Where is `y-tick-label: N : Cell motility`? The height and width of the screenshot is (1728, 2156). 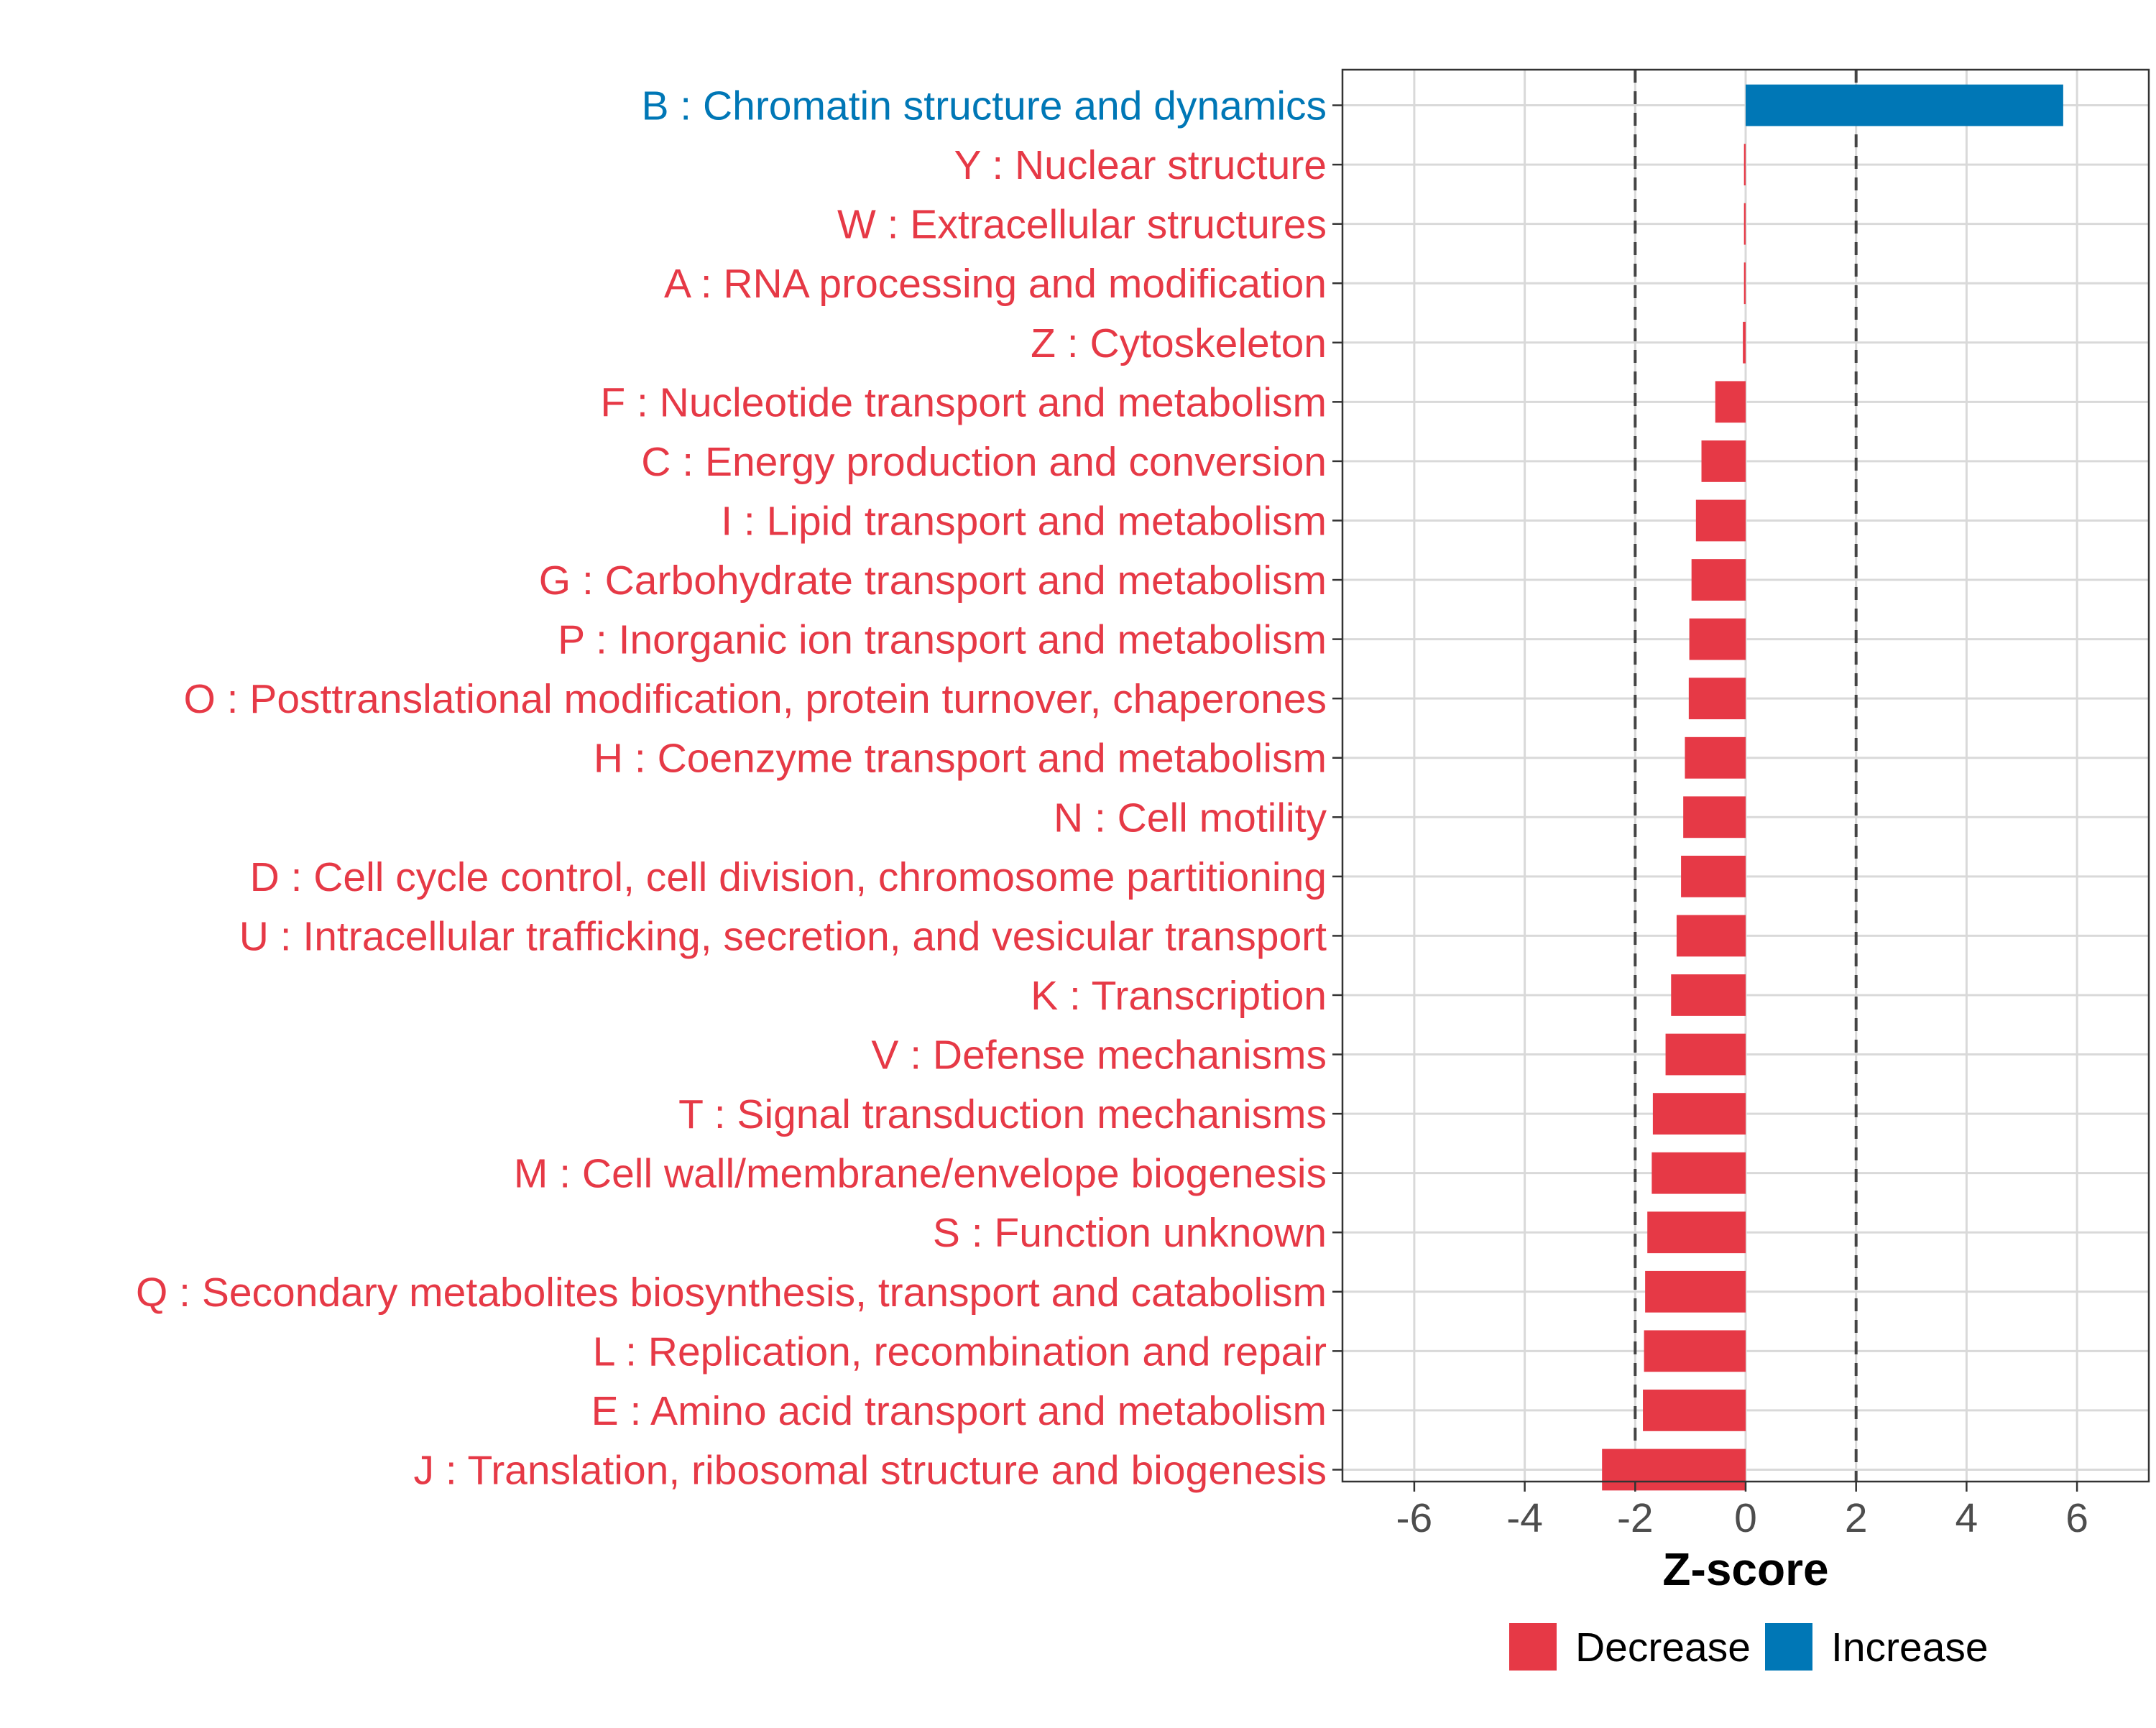
y-tick-label: N : Cell motility is located at coordinates (1190, 818).